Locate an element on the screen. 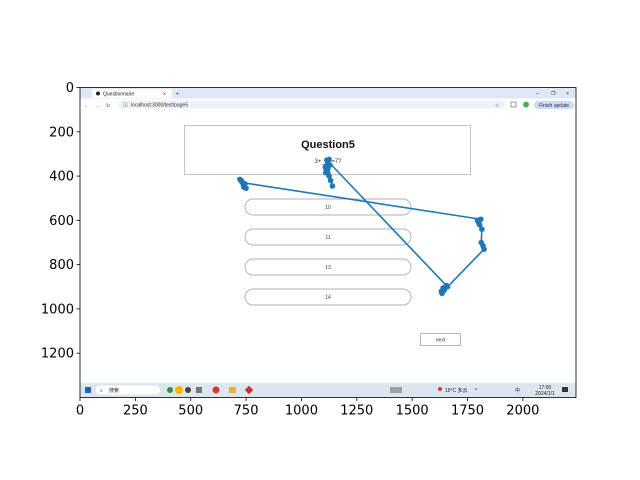 The width and height of the screenshot is (640, 480). option-label: 11 is located at coordinates (327, 238).